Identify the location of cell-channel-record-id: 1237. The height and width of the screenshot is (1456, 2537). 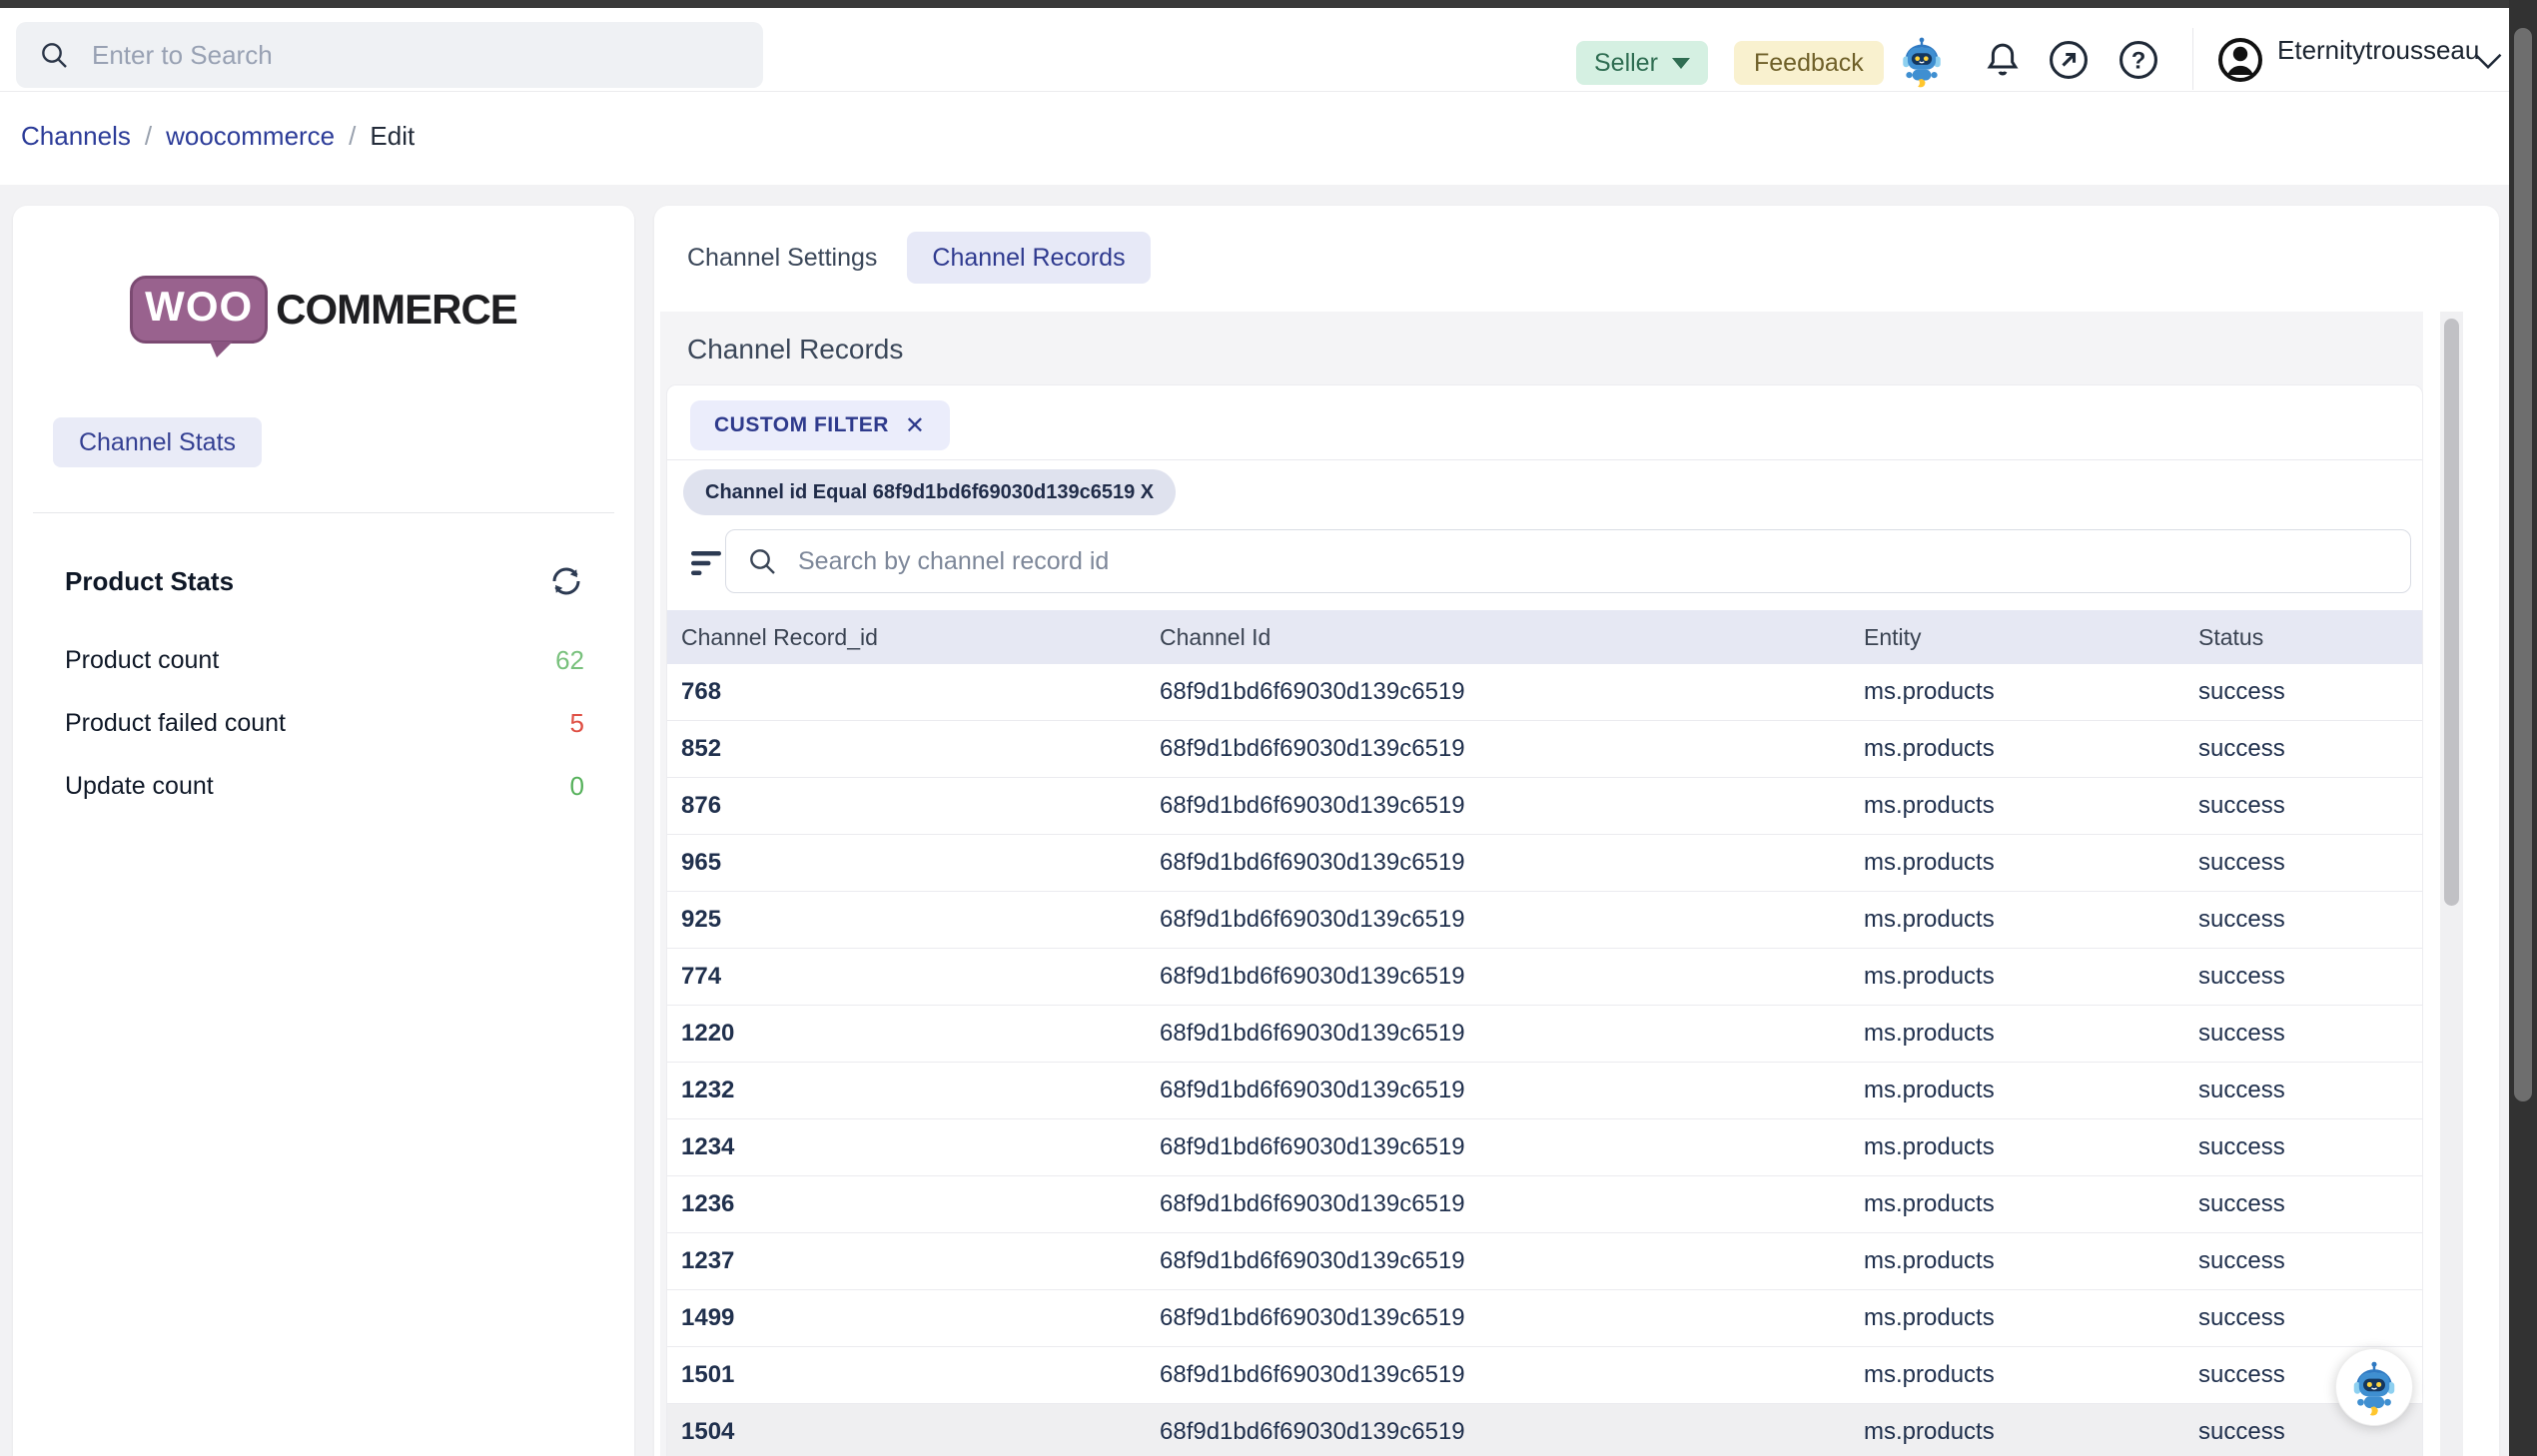
(708, 1260).